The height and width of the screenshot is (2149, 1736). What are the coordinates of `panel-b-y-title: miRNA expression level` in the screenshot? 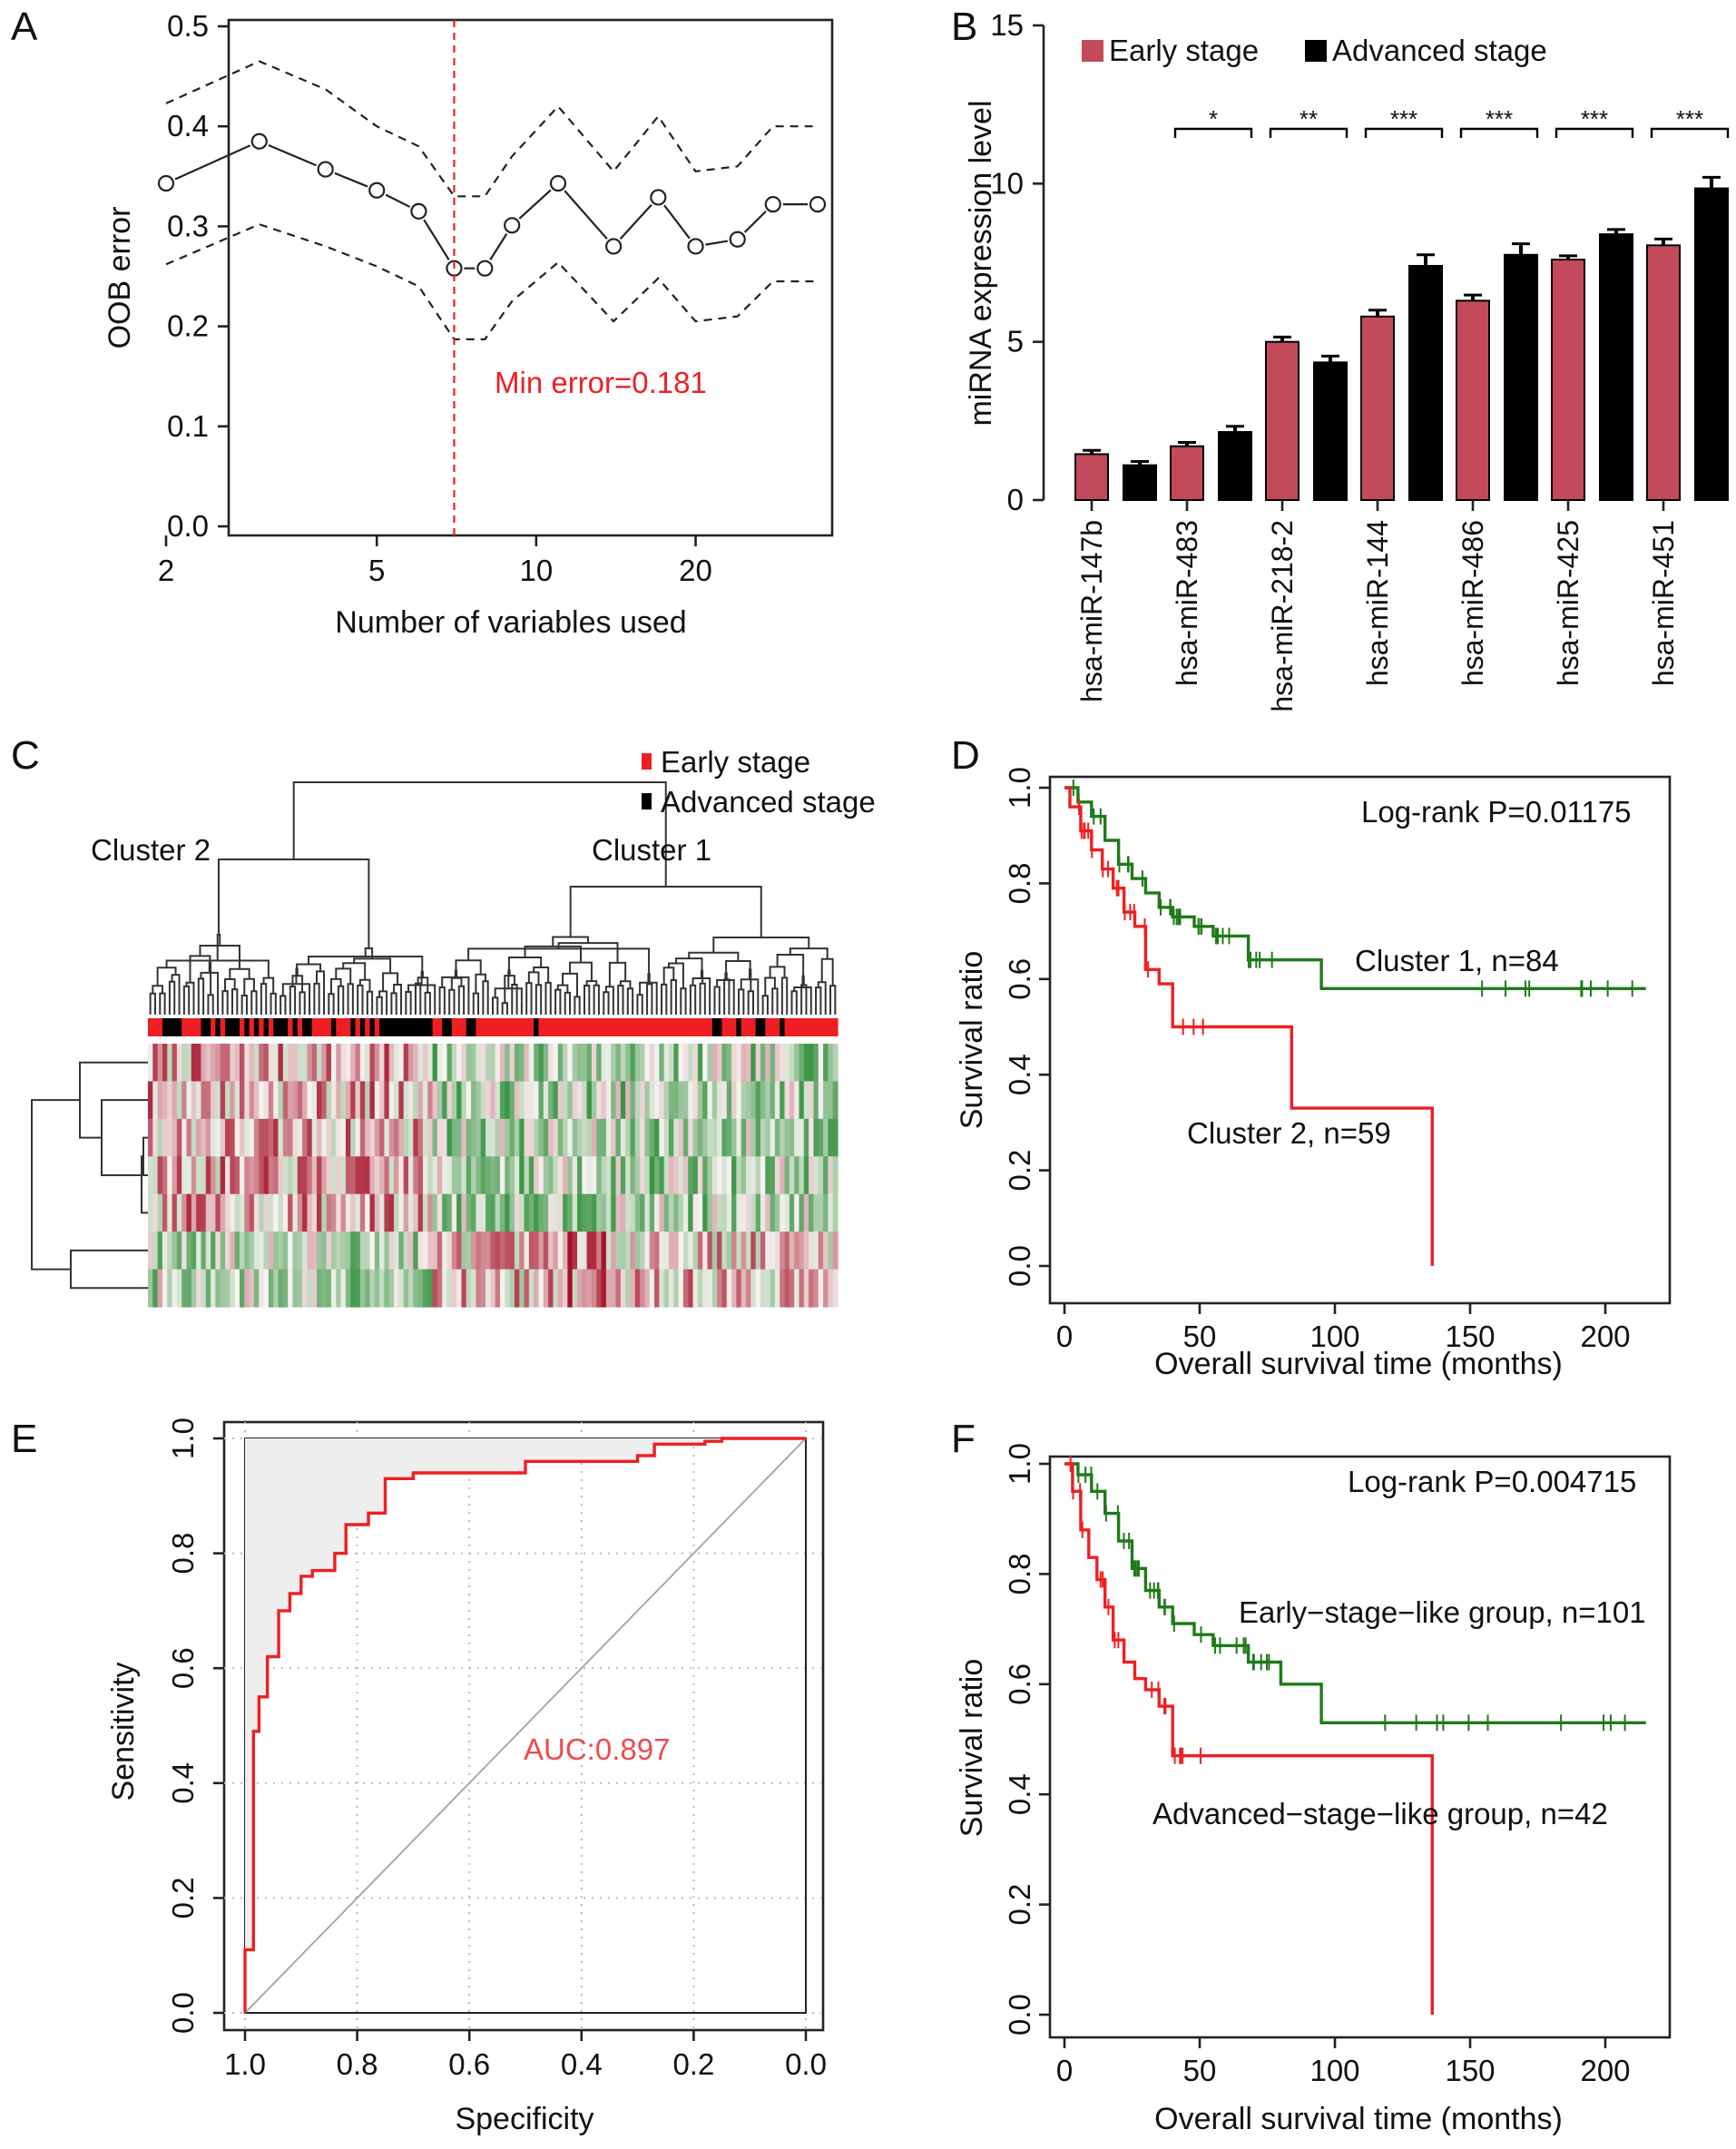 It's located at (981, 263).